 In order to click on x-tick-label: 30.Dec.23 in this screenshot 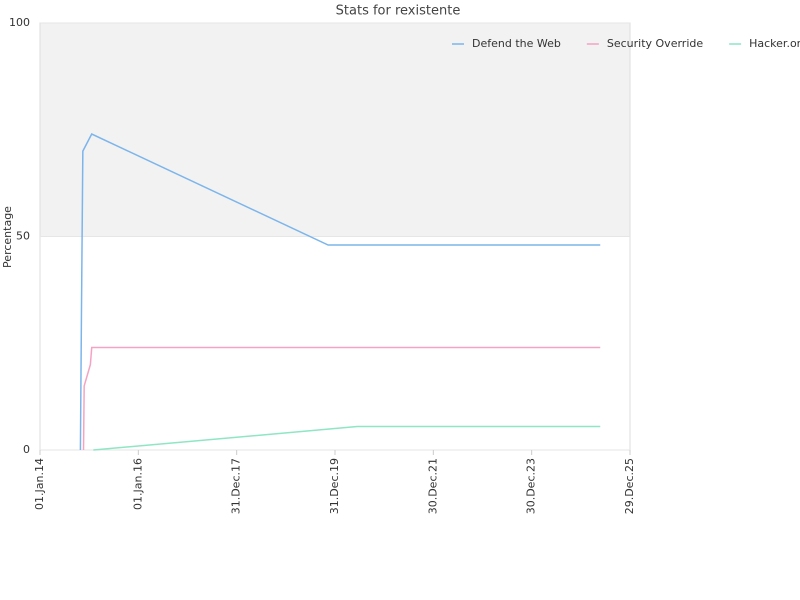, I will do `click(531, 486)`.